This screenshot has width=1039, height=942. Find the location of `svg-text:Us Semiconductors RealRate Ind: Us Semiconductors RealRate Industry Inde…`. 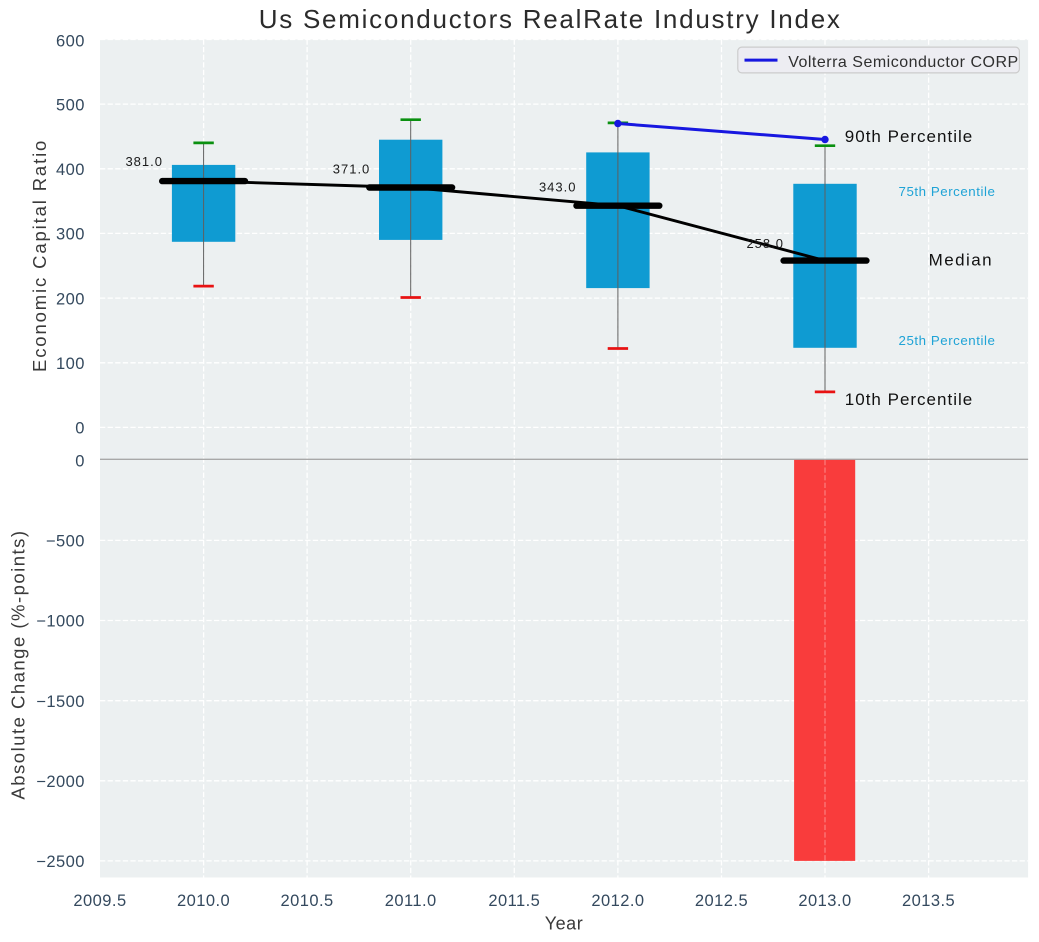

svg-text:Us Semiconductors RealRate Ind: Us Semiconductors RealRate Industry Inde… is located at coordinates (550, 19).